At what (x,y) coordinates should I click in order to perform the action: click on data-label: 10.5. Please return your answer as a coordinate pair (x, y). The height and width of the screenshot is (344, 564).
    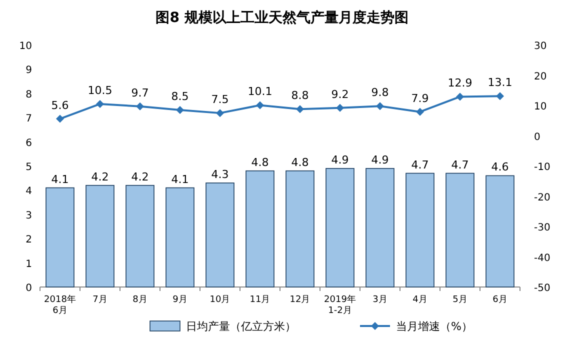
    Looking at the image, I should click on (100, 90).